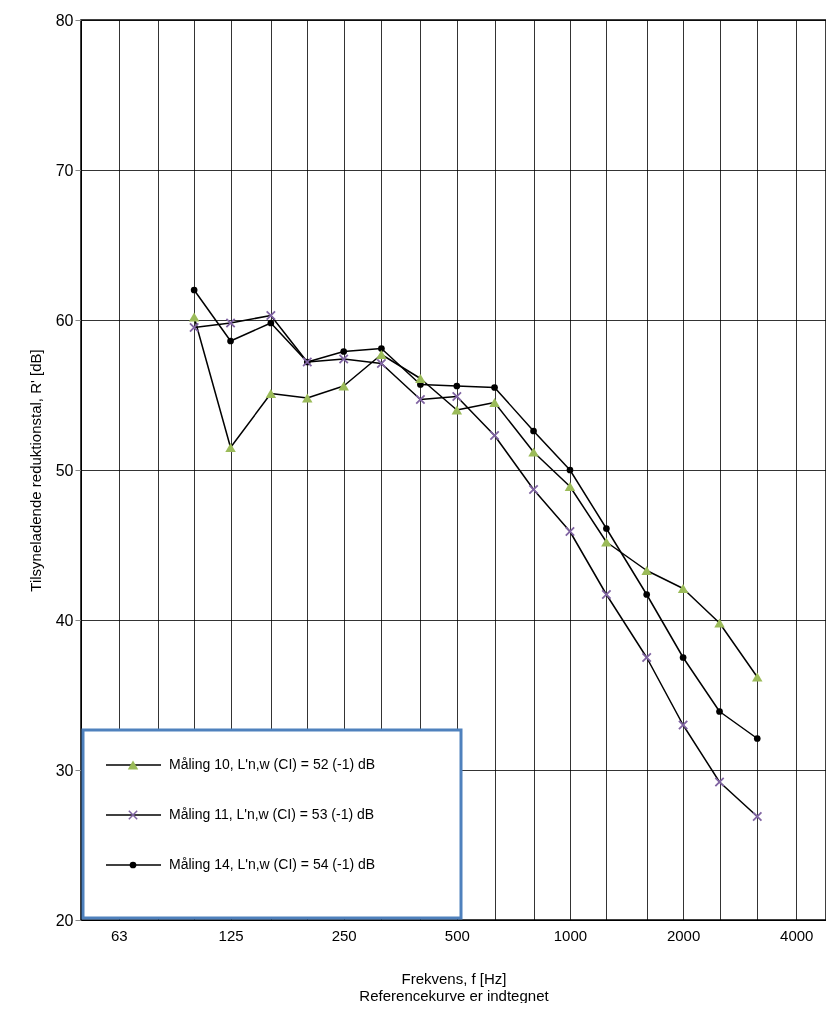 This screenshot has width=835, height=1024. Describe the element at coordinates (64, 620) in the screenshot. I see `y-tick-label: 40` at that location.